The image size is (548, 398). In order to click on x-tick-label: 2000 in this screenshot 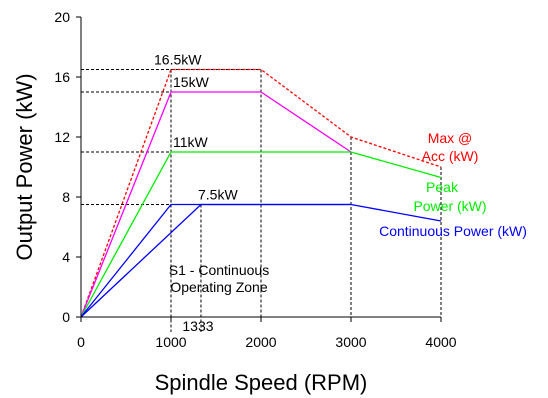, I will do `click(260, 342)`.